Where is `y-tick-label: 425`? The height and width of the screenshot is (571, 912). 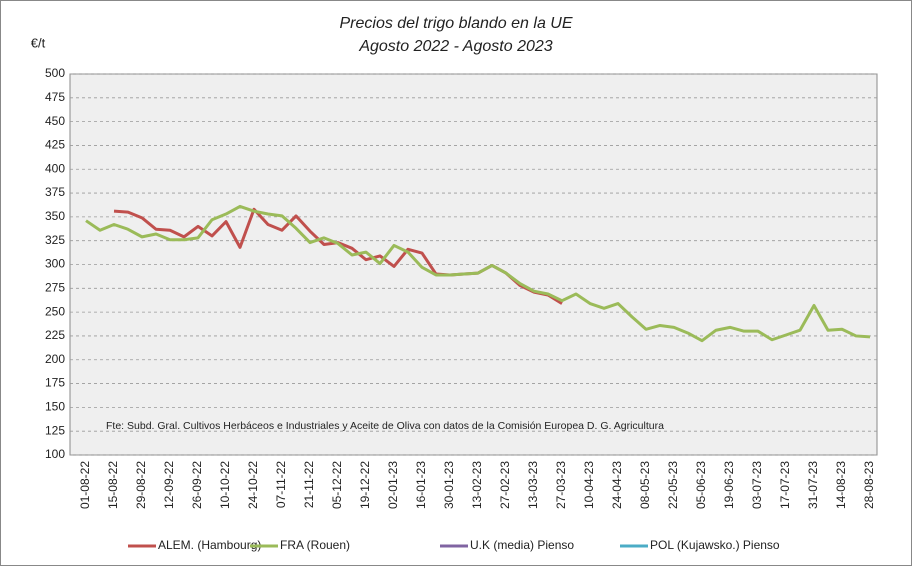
y-tick-label: 425 is located at coordinates (55, 145).